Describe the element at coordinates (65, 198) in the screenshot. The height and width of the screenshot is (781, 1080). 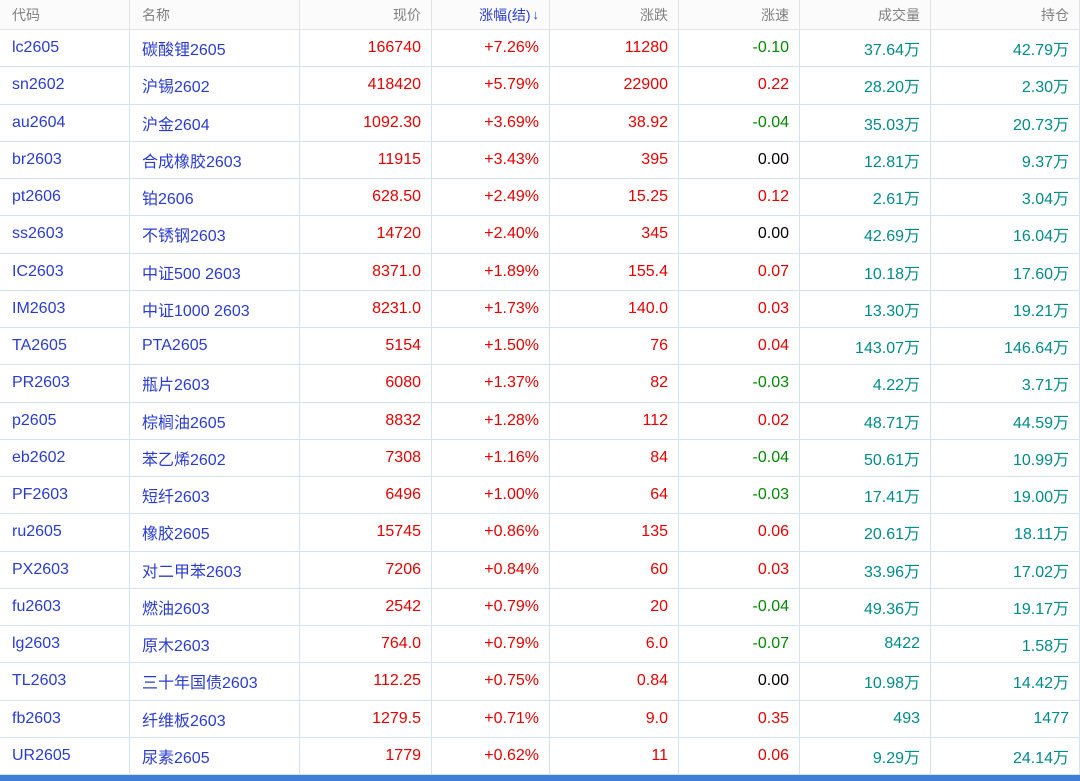
I see `code-cell: pt2606` at that location.